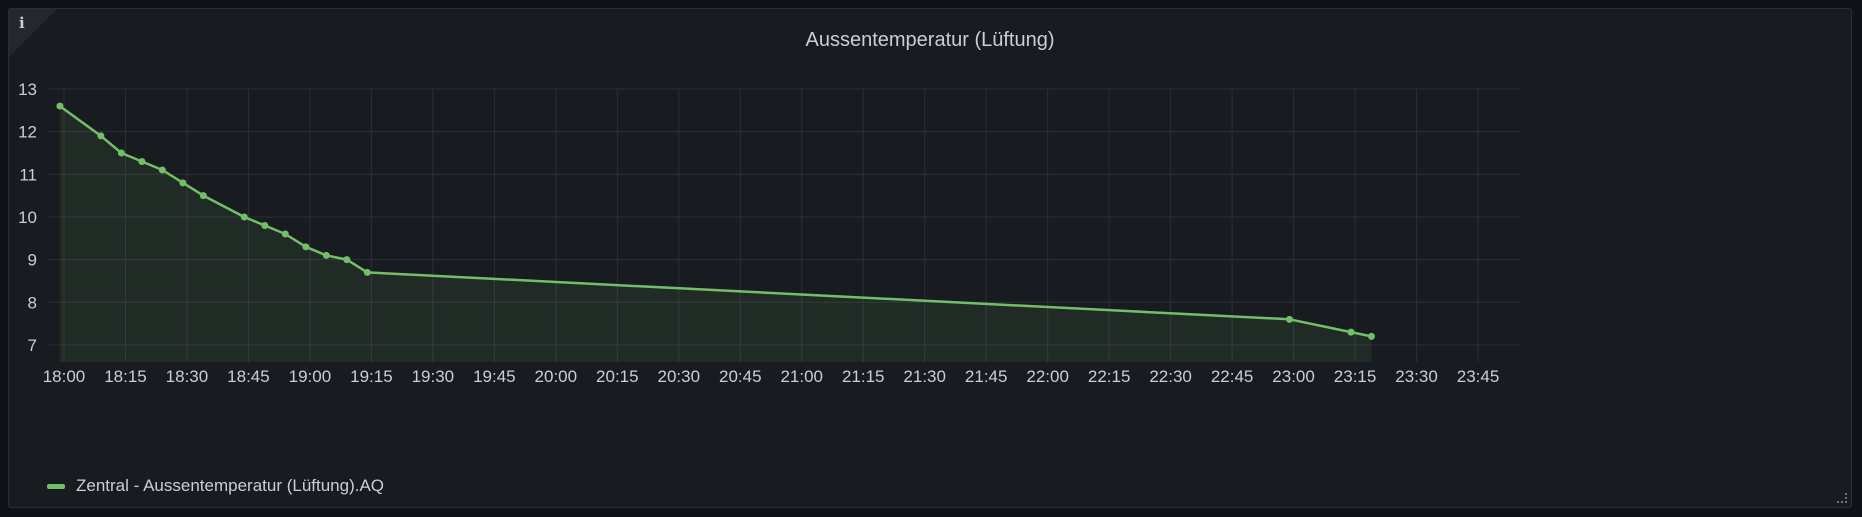 The width and height of the screenshot is (1862, 517). What do you see at coordinates (556, 376) in the screenshot?
I see `x-tick-label: 20:00` at bounding box center [556, 376].